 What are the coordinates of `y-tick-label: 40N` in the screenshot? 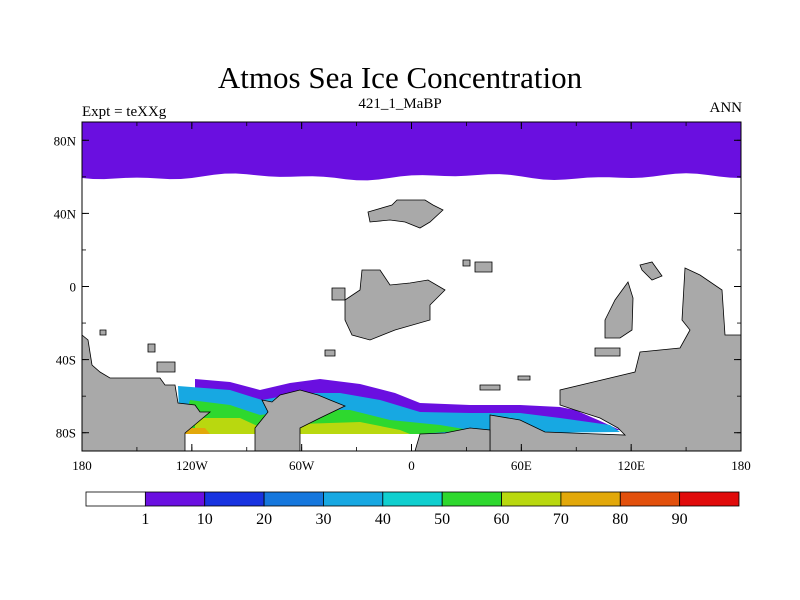 It's located at (65, 213).